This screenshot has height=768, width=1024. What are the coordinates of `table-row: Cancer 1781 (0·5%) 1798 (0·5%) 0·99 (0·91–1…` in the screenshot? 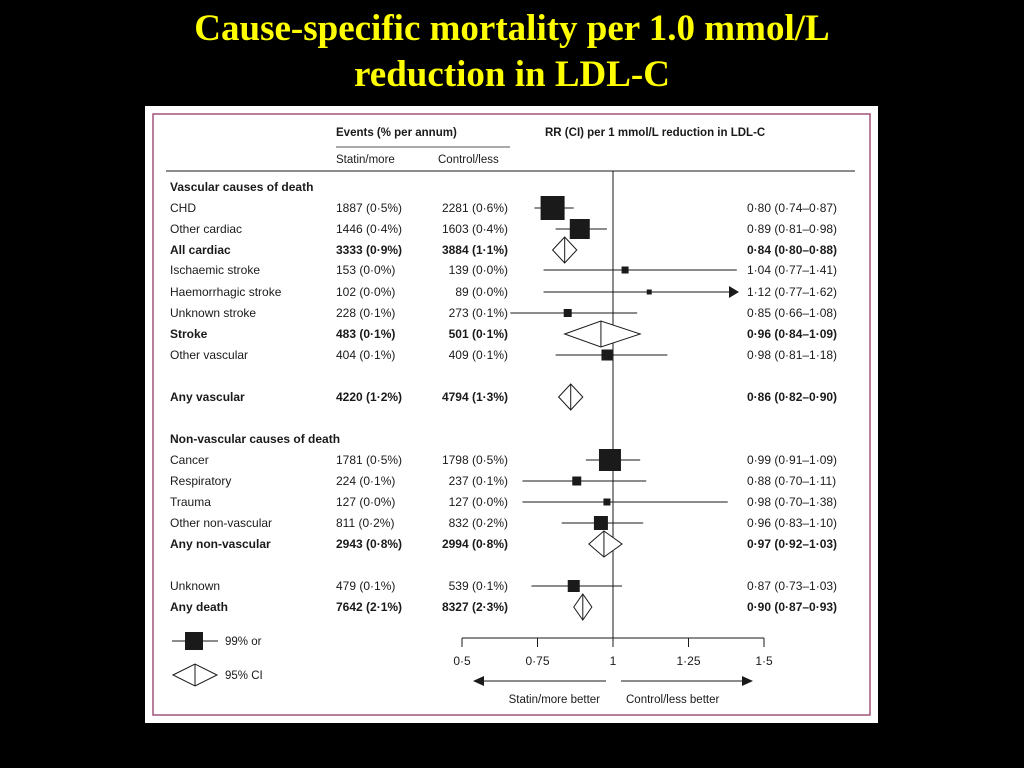 It's located at (503, 460).